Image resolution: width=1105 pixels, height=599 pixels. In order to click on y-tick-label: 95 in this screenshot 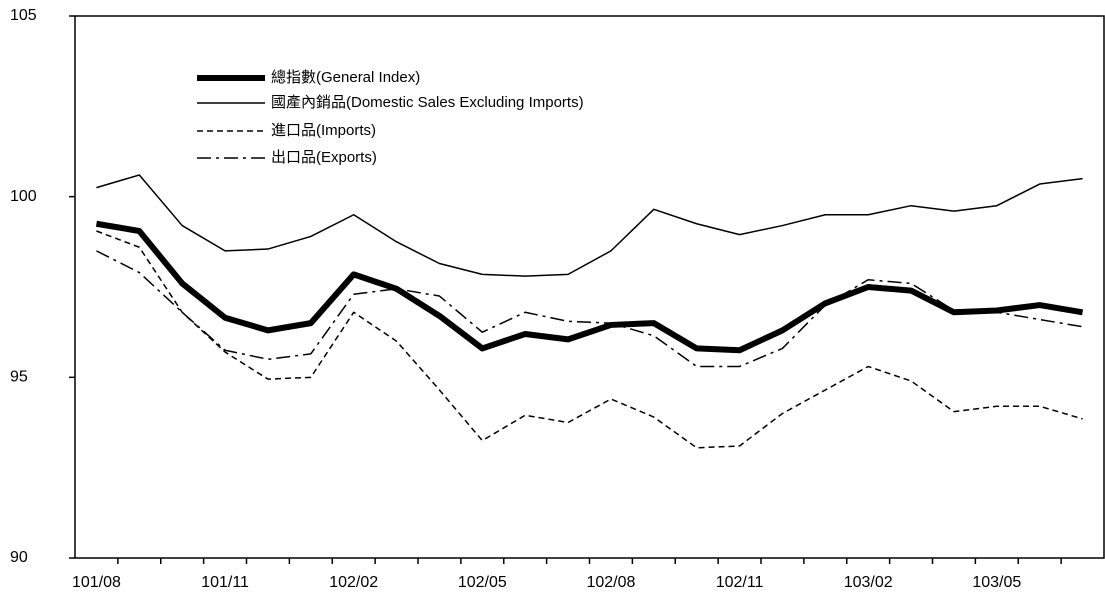, I will do `click(19, 377)`.